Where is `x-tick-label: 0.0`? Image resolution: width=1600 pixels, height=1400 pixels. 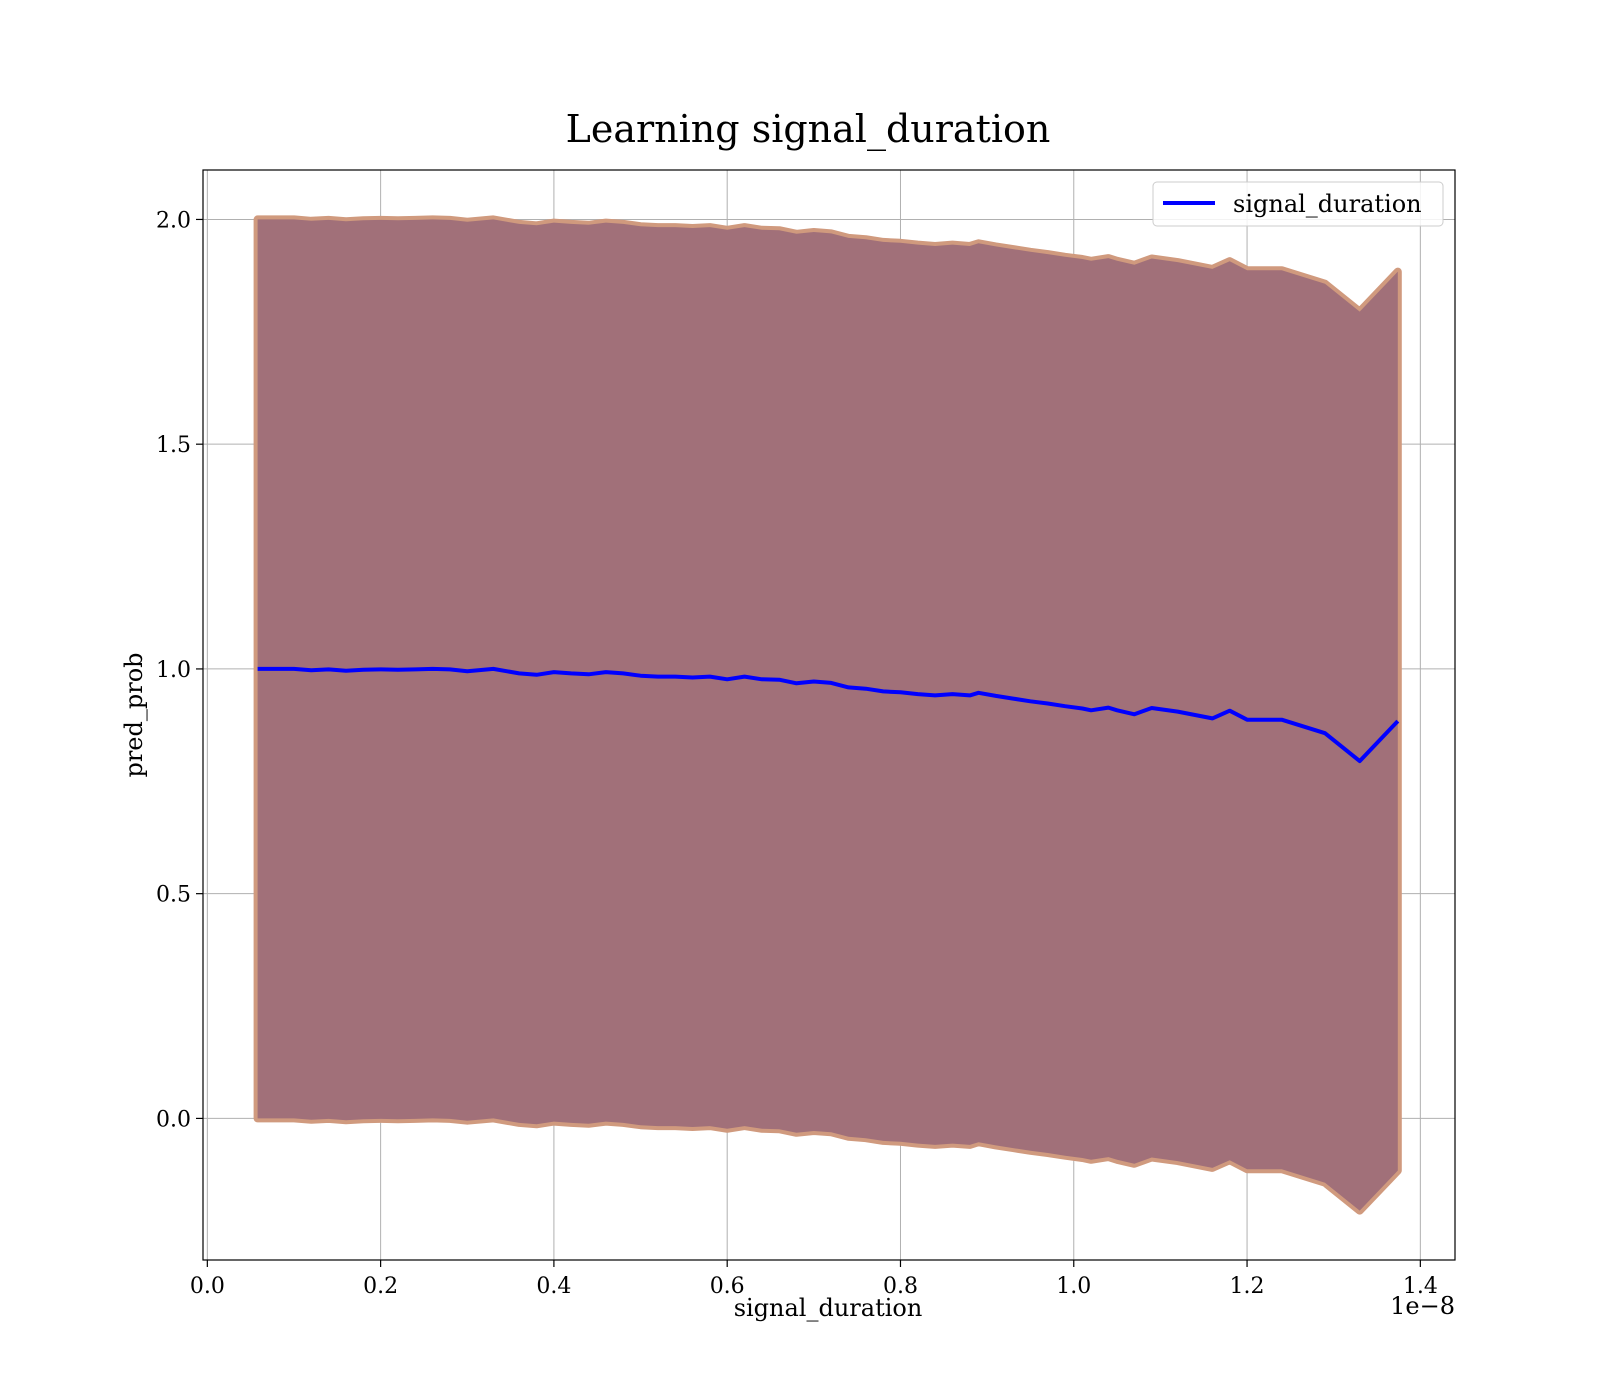 x-tick-label: 0.0 is located at coordinates (207, 1286).